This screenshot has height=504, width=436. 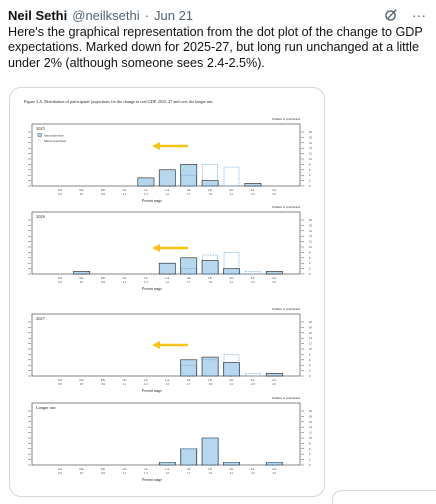 What do you see at coordinates (310, 170) in the screenshot?
I see `panel-1-ytick-label: 6` at bounding box center [310, 170].